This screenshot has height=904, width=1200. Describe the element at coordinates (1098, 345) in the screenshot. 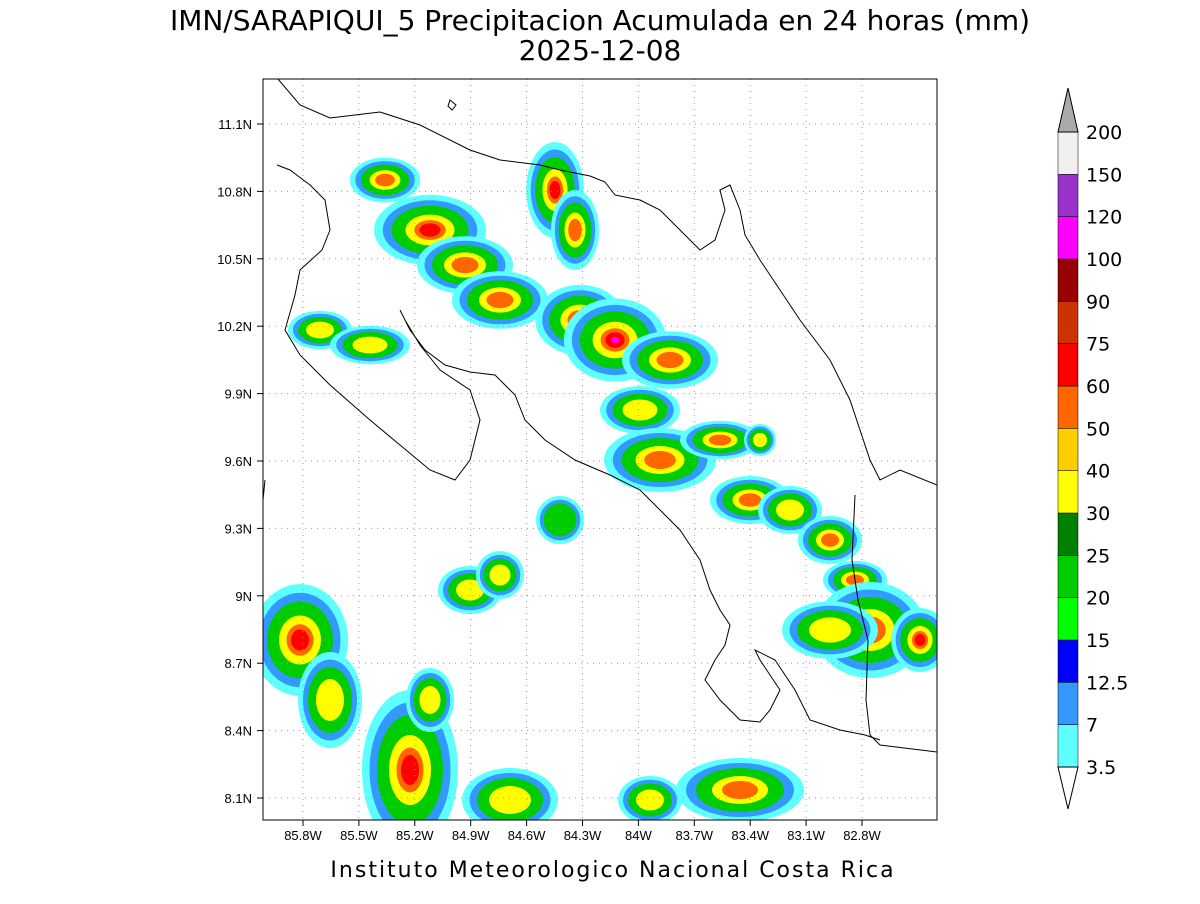

I see `colorbar-label: 75` at that location.